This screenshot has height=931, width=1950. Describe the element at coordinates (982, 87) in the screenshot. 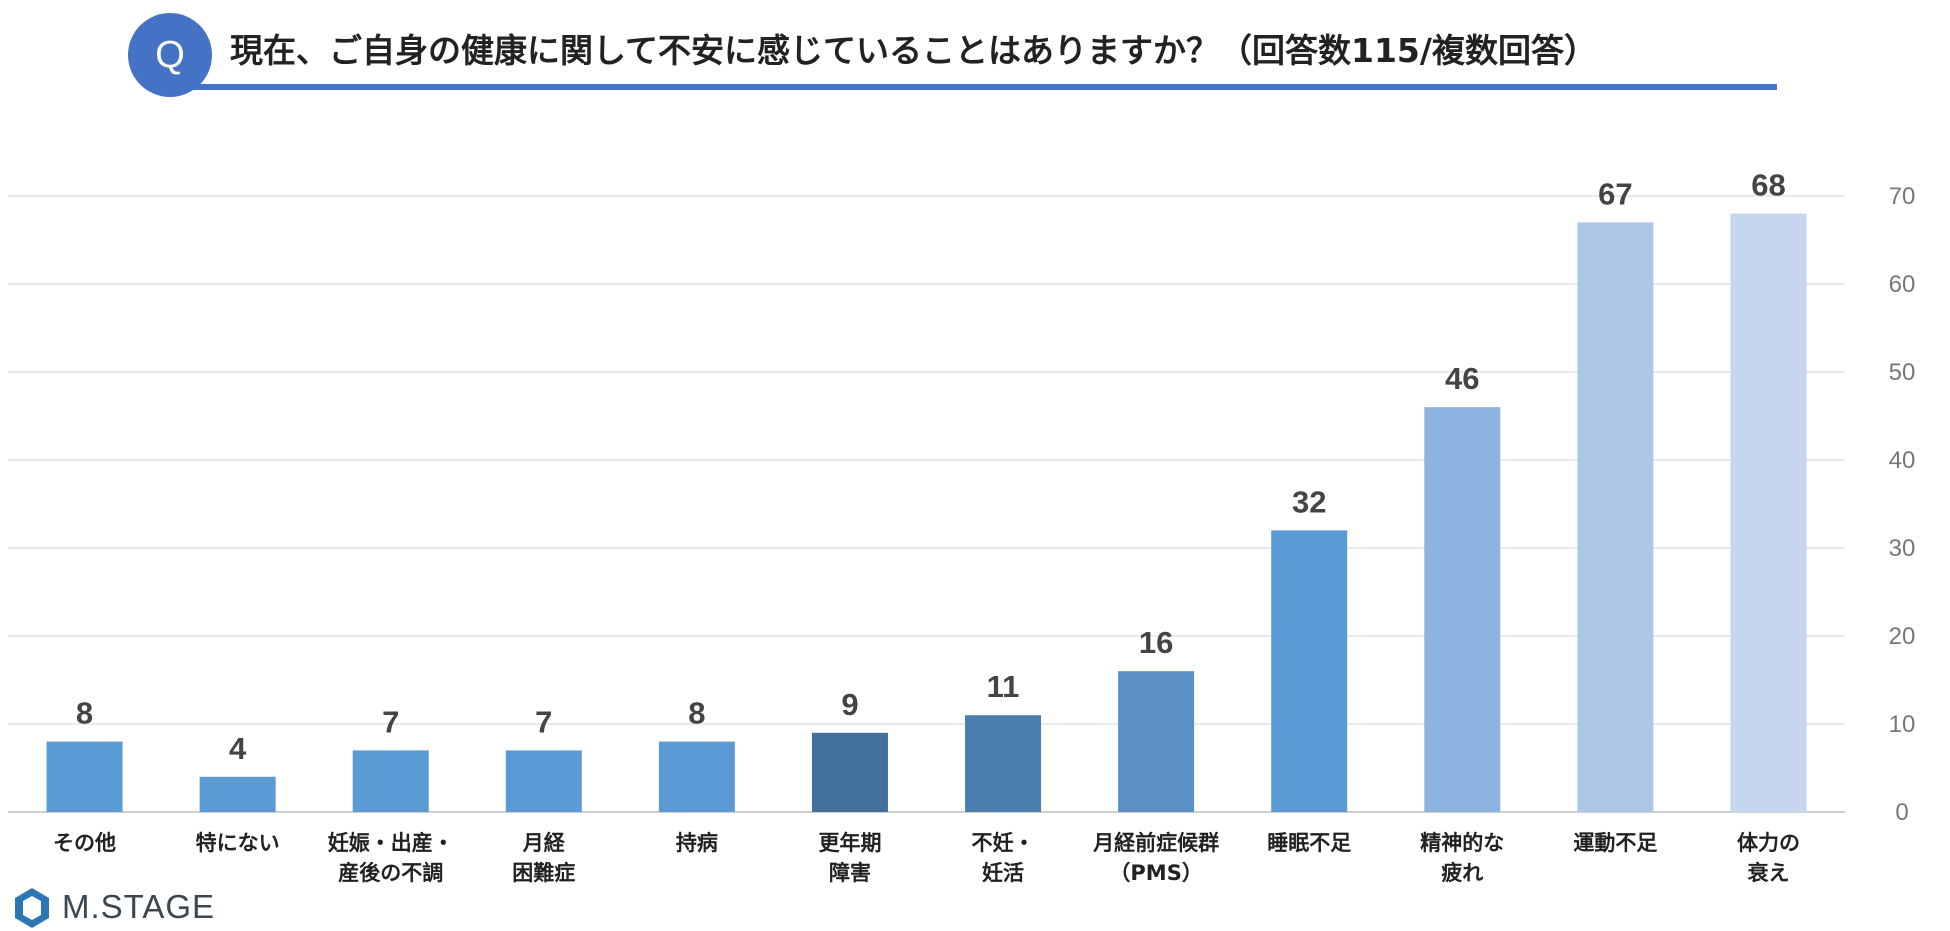

I see `title-underline` at that location.